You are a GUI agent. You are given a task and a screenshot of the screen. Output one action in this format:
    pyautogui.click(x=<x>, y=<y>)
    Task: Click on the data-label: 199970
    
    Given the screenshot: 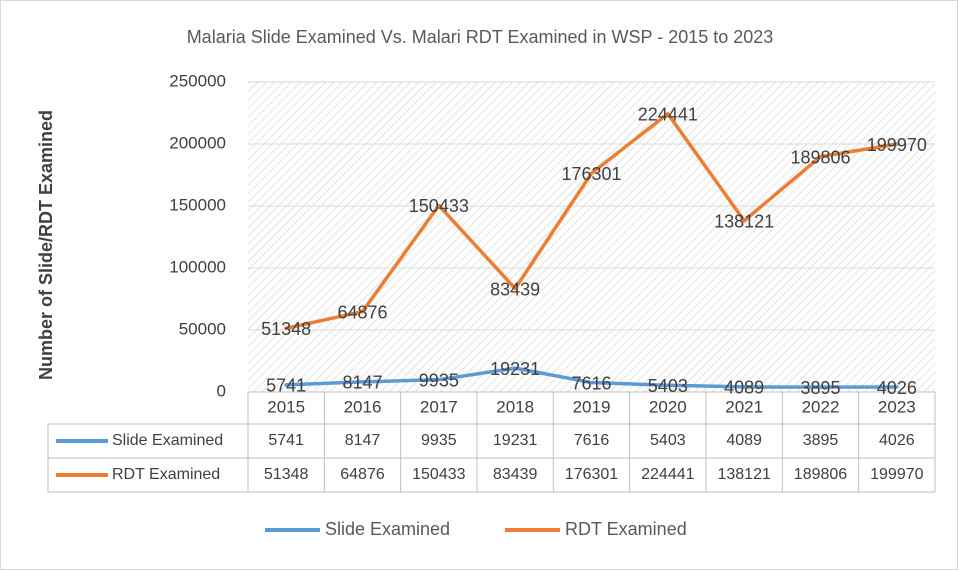 What is the action you would take?
    pyautogui.click(x=897, y=145)
    